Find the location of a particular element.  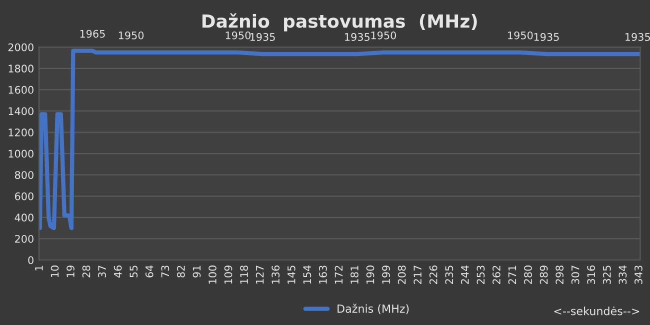

x-tick-label: 82 is located at coordinates (181, 272).